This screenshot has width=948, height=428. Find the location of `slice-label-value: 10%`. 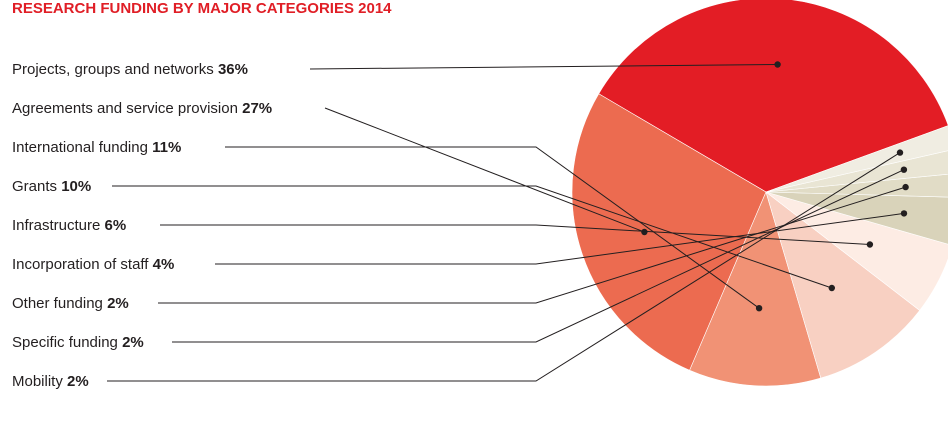

slice-label-value: 10% is located at coordinates (76, 186).